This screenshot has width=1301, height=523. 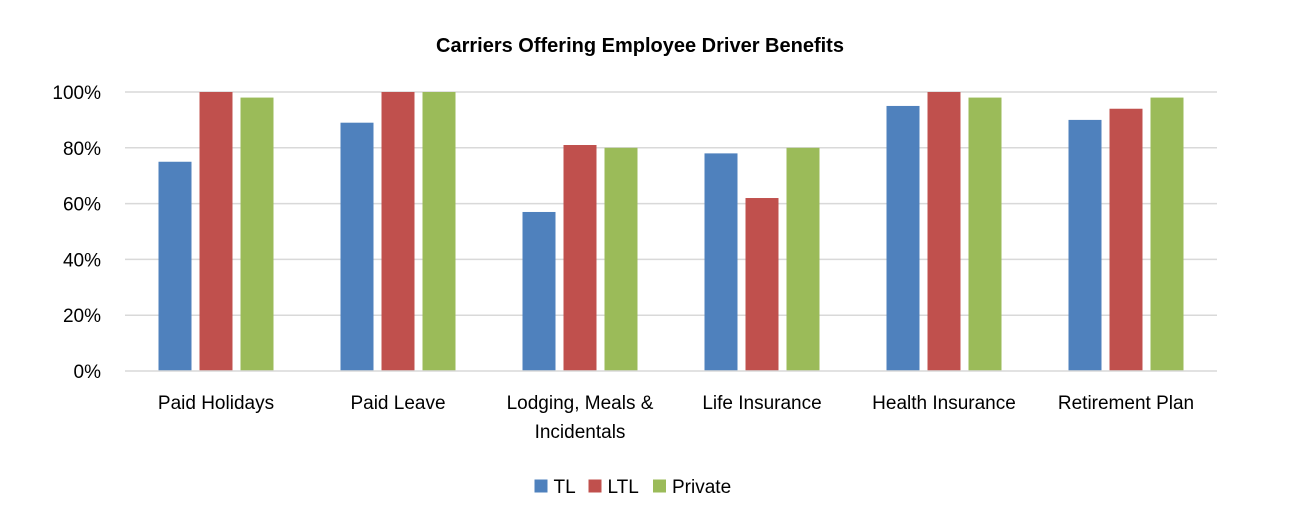 What do you see at coordinates (944, 403) in the screenshot?
I see `x-category-label: Health Insurance` at bounding box center [944, 403].